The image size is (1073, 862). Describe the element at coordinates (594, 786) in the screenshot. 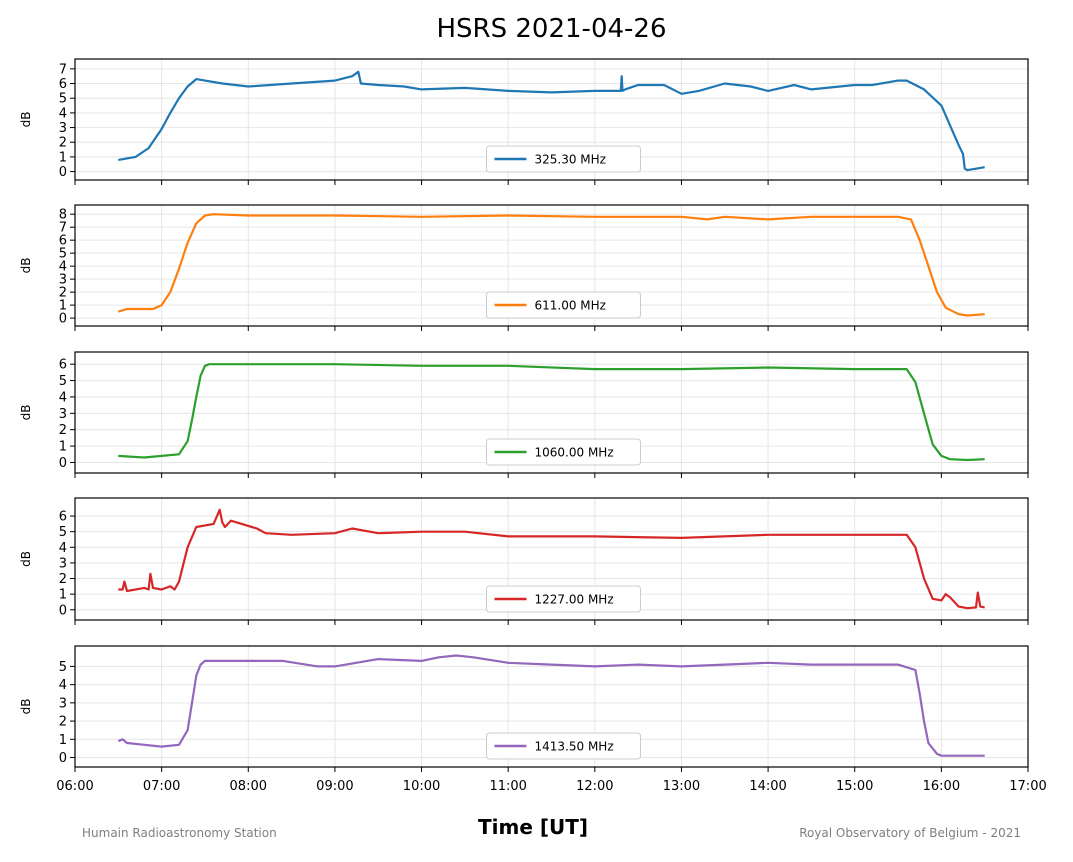

I see `x-tick-label: 12:00` at that location.